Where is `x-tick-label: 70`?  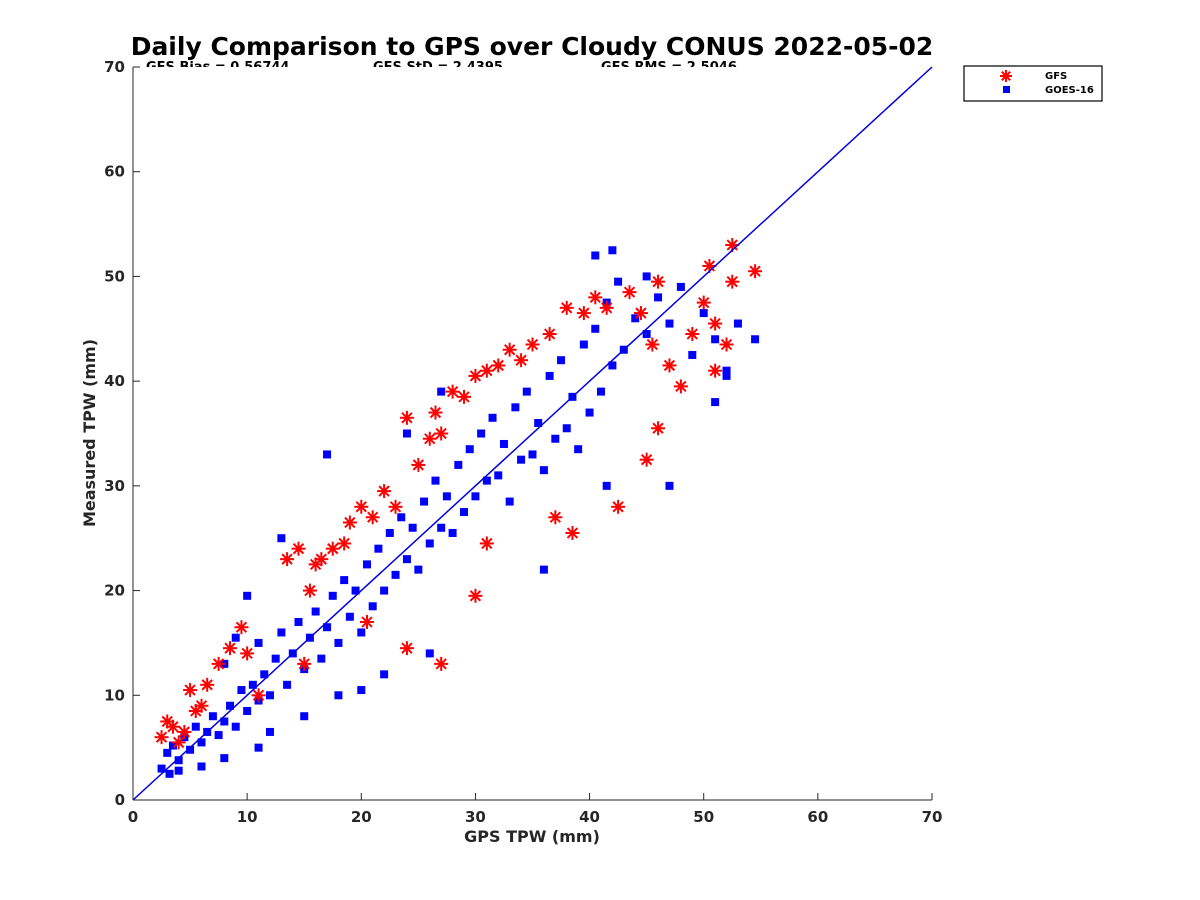 x-tick-label: 70 is located at coordinates (932, 817).